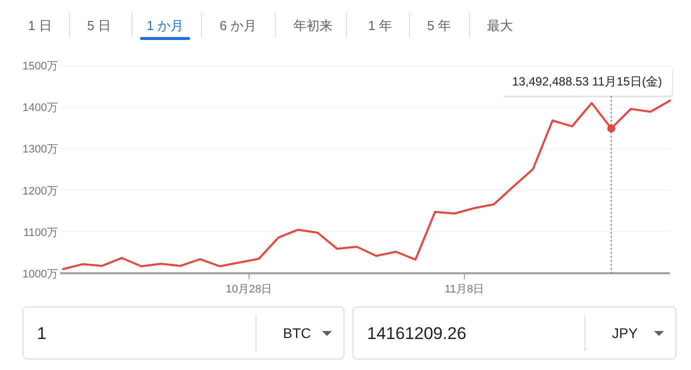 Image resolution: width=691 pixels, height=370 pixels. What do you see at coordinates (40, 232) in the screenshot?
I see `y-tick-label: 1100万` at bounding box center [40, 232].